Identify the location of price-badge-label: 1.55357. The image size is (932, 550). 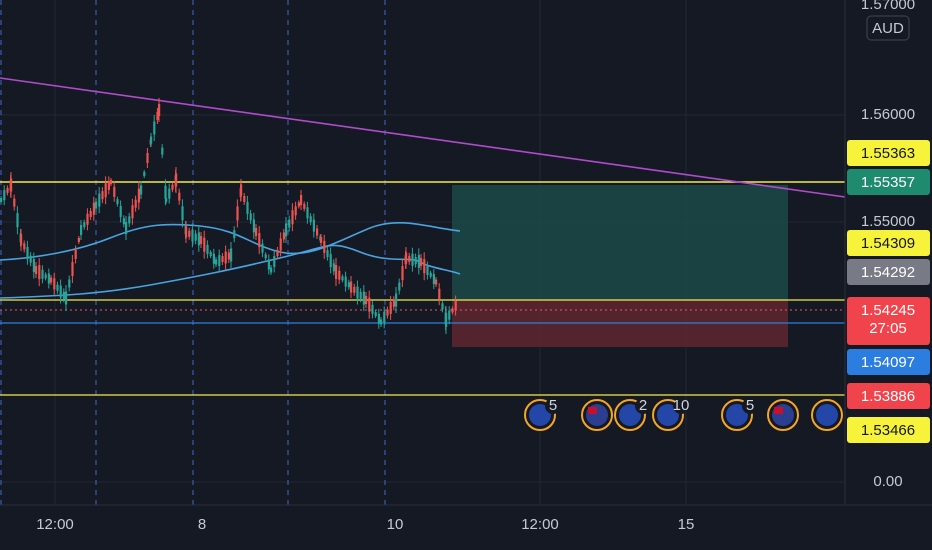
(888, 182).